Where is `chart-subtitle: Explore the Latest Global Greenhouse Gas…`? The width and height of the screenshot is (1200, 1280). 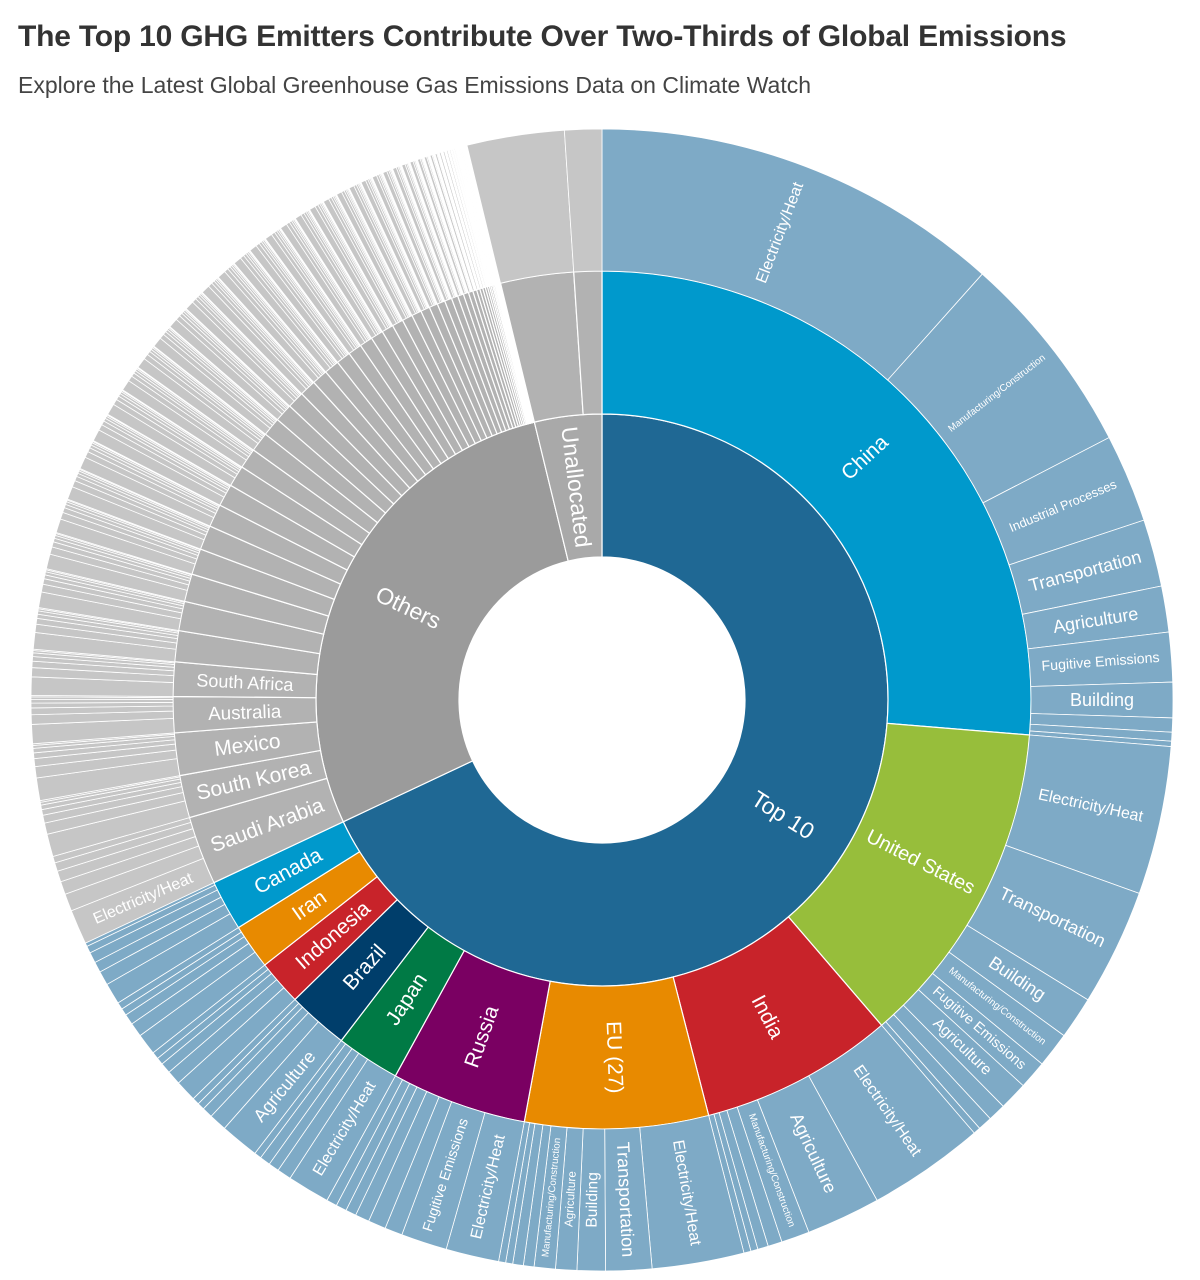 chart-subtitle: Explore the Latest Global Greenhouse Gas… is located at coordinates (415, 85).